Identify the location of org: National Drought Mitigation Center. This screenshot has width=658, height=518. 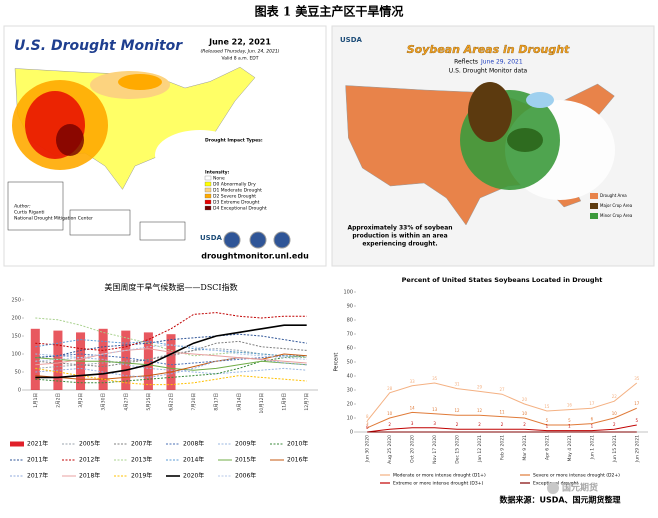
(53, 219).